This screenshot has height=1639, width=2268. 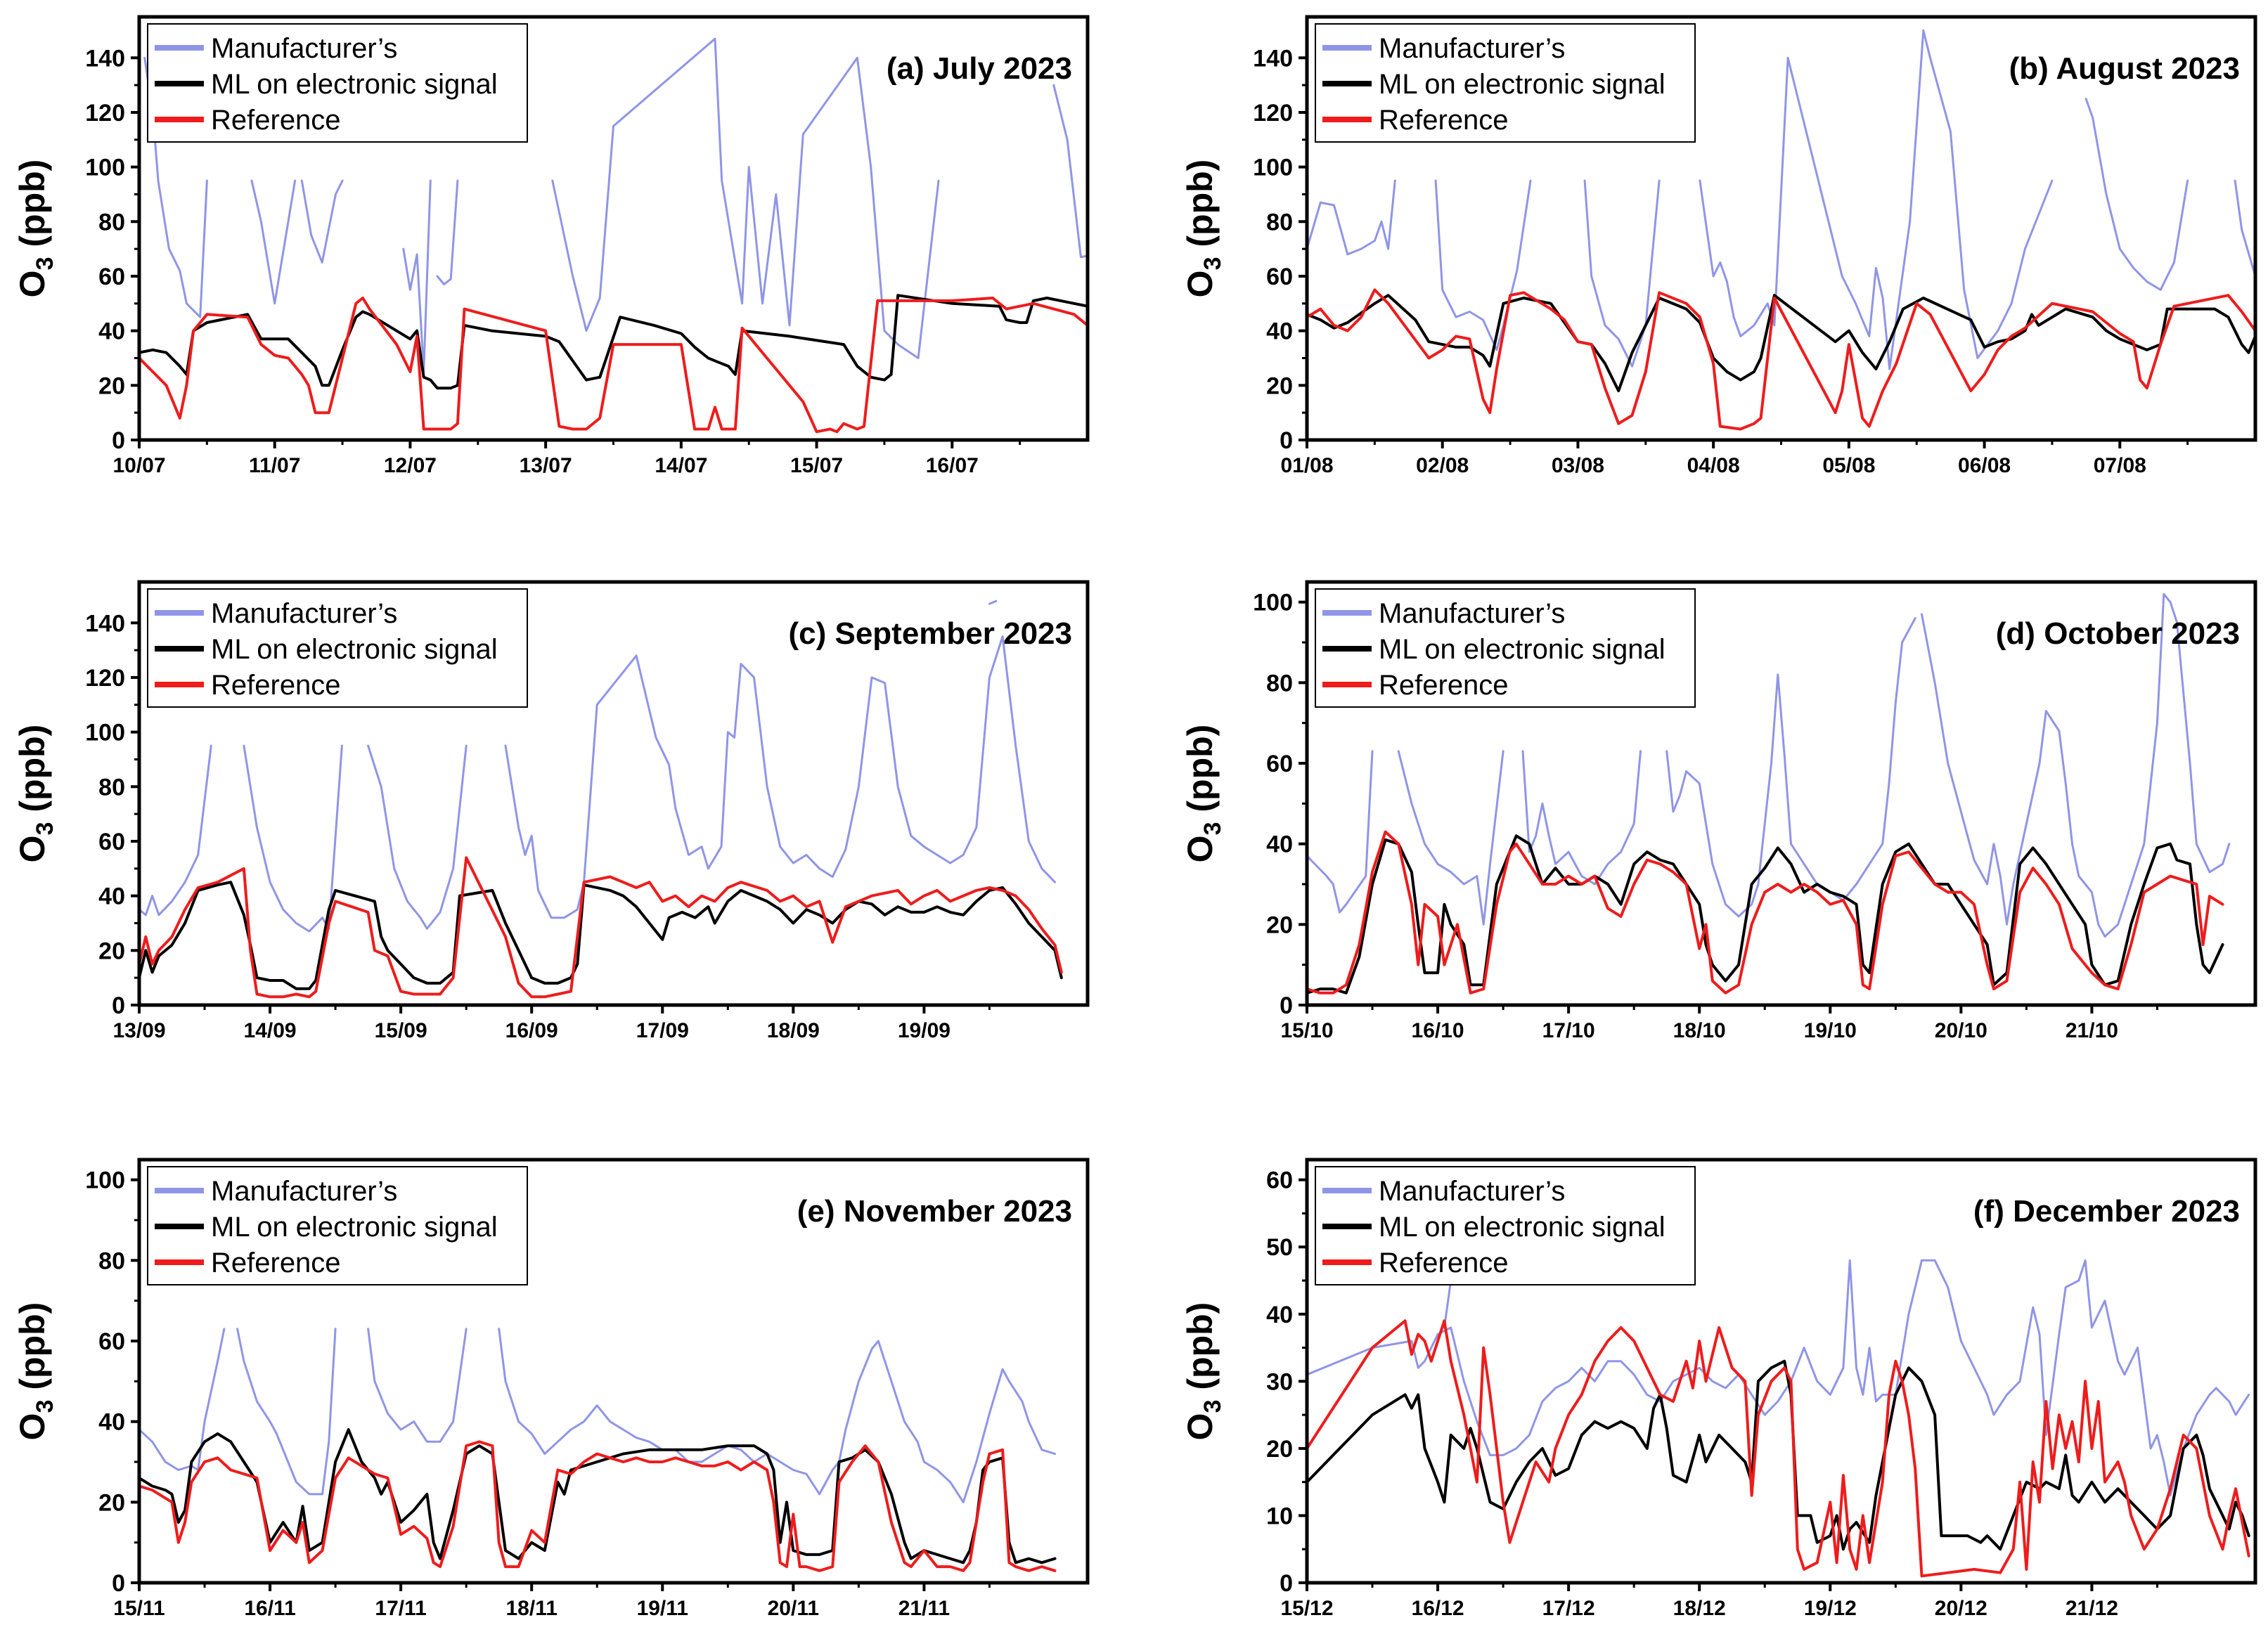 I want to click on x-tick-label: 18/12, so click(x=1699, y=1608).